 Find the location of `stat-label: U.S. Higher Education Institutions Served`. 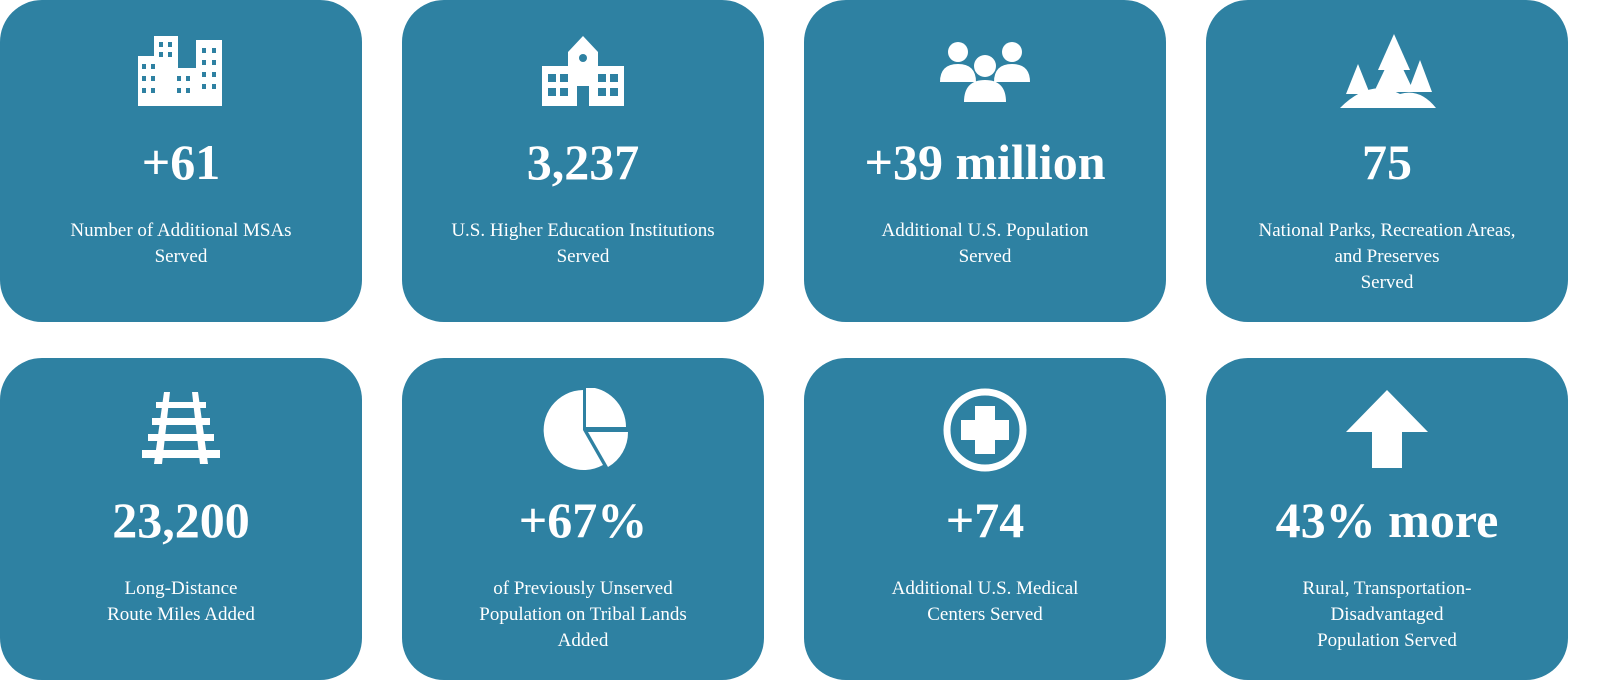

stat-label: U.S. Higher Education Institutions Served is located at coordinates (583, 244).